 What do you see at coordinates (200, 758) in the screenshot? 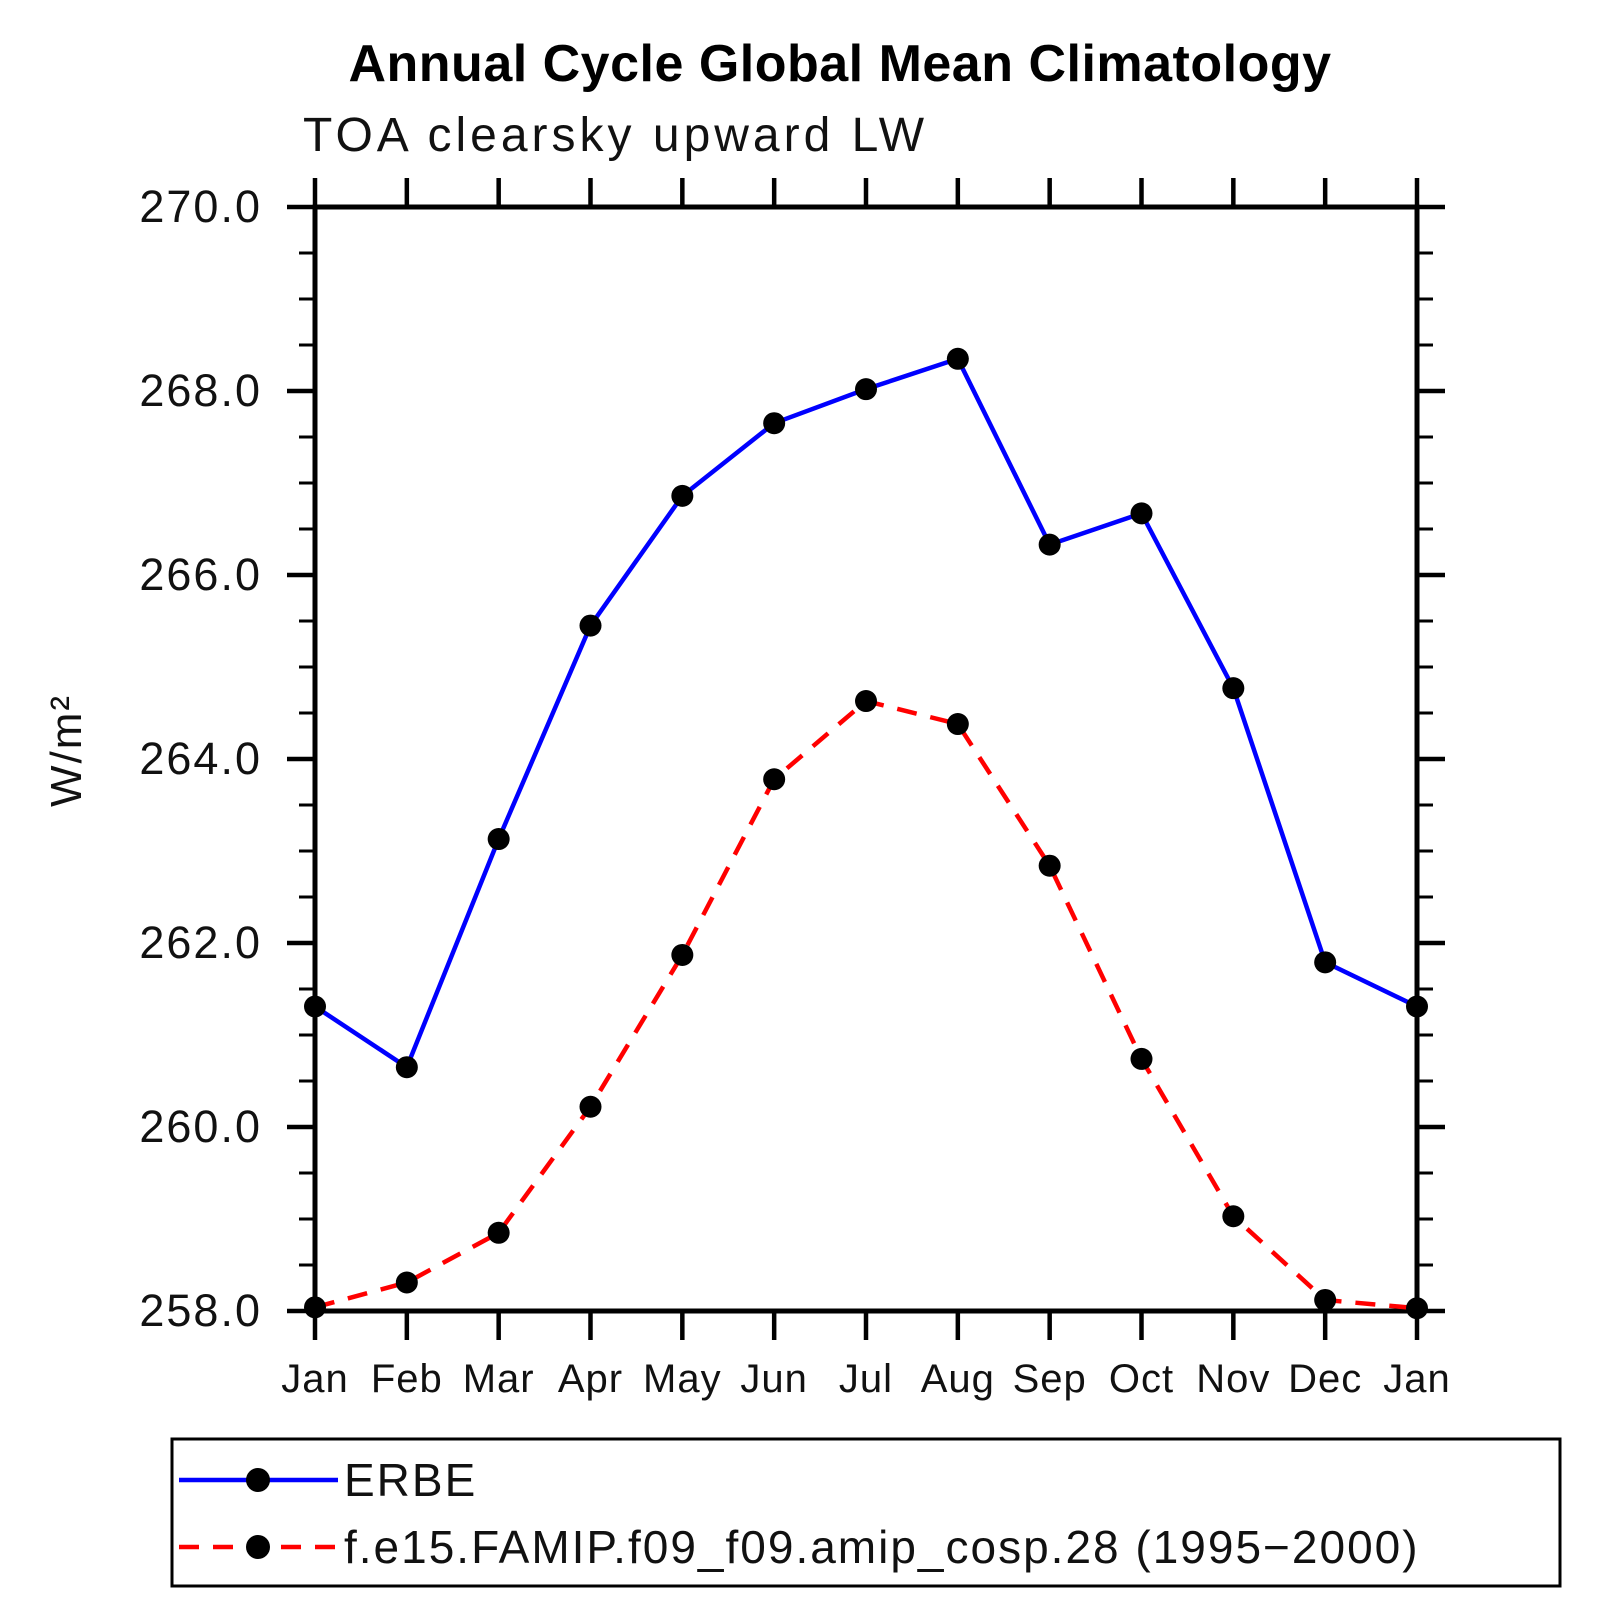
I see `y-tick-label: 264.0` at bounding box center [200, 758].